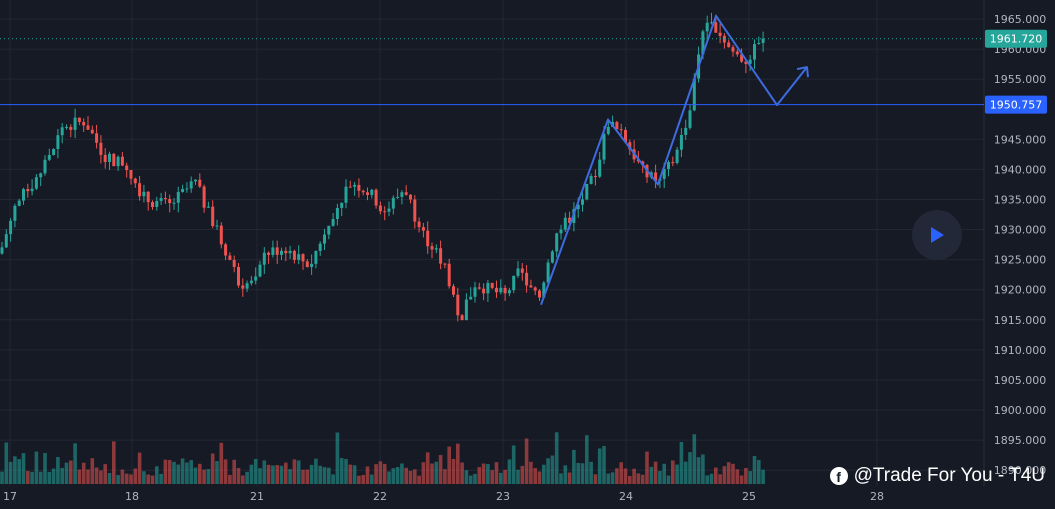 This screenshot has height=509, width=1055. I want to click on x-tick-label: 24, so click(626, 496).